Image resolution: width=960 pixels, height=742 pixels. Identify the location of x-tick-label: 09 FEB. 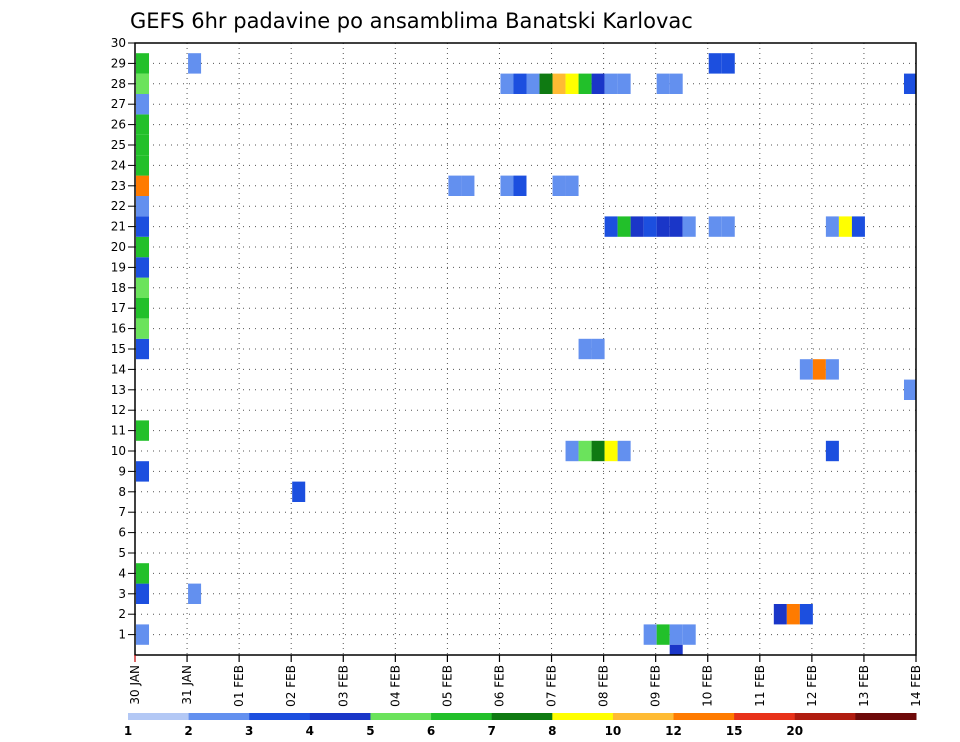
(656, 686).